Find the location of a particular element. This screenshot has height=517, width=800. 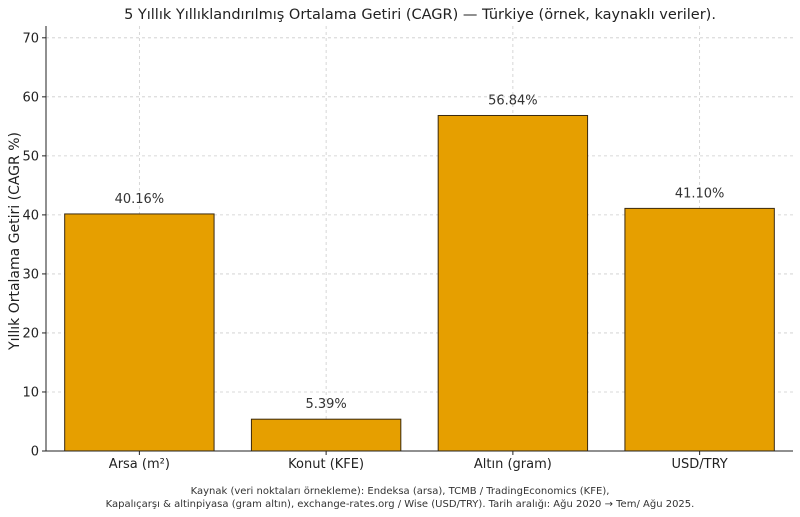

x-tick-label: Altın (gram) is located at coordinates (513, 464).